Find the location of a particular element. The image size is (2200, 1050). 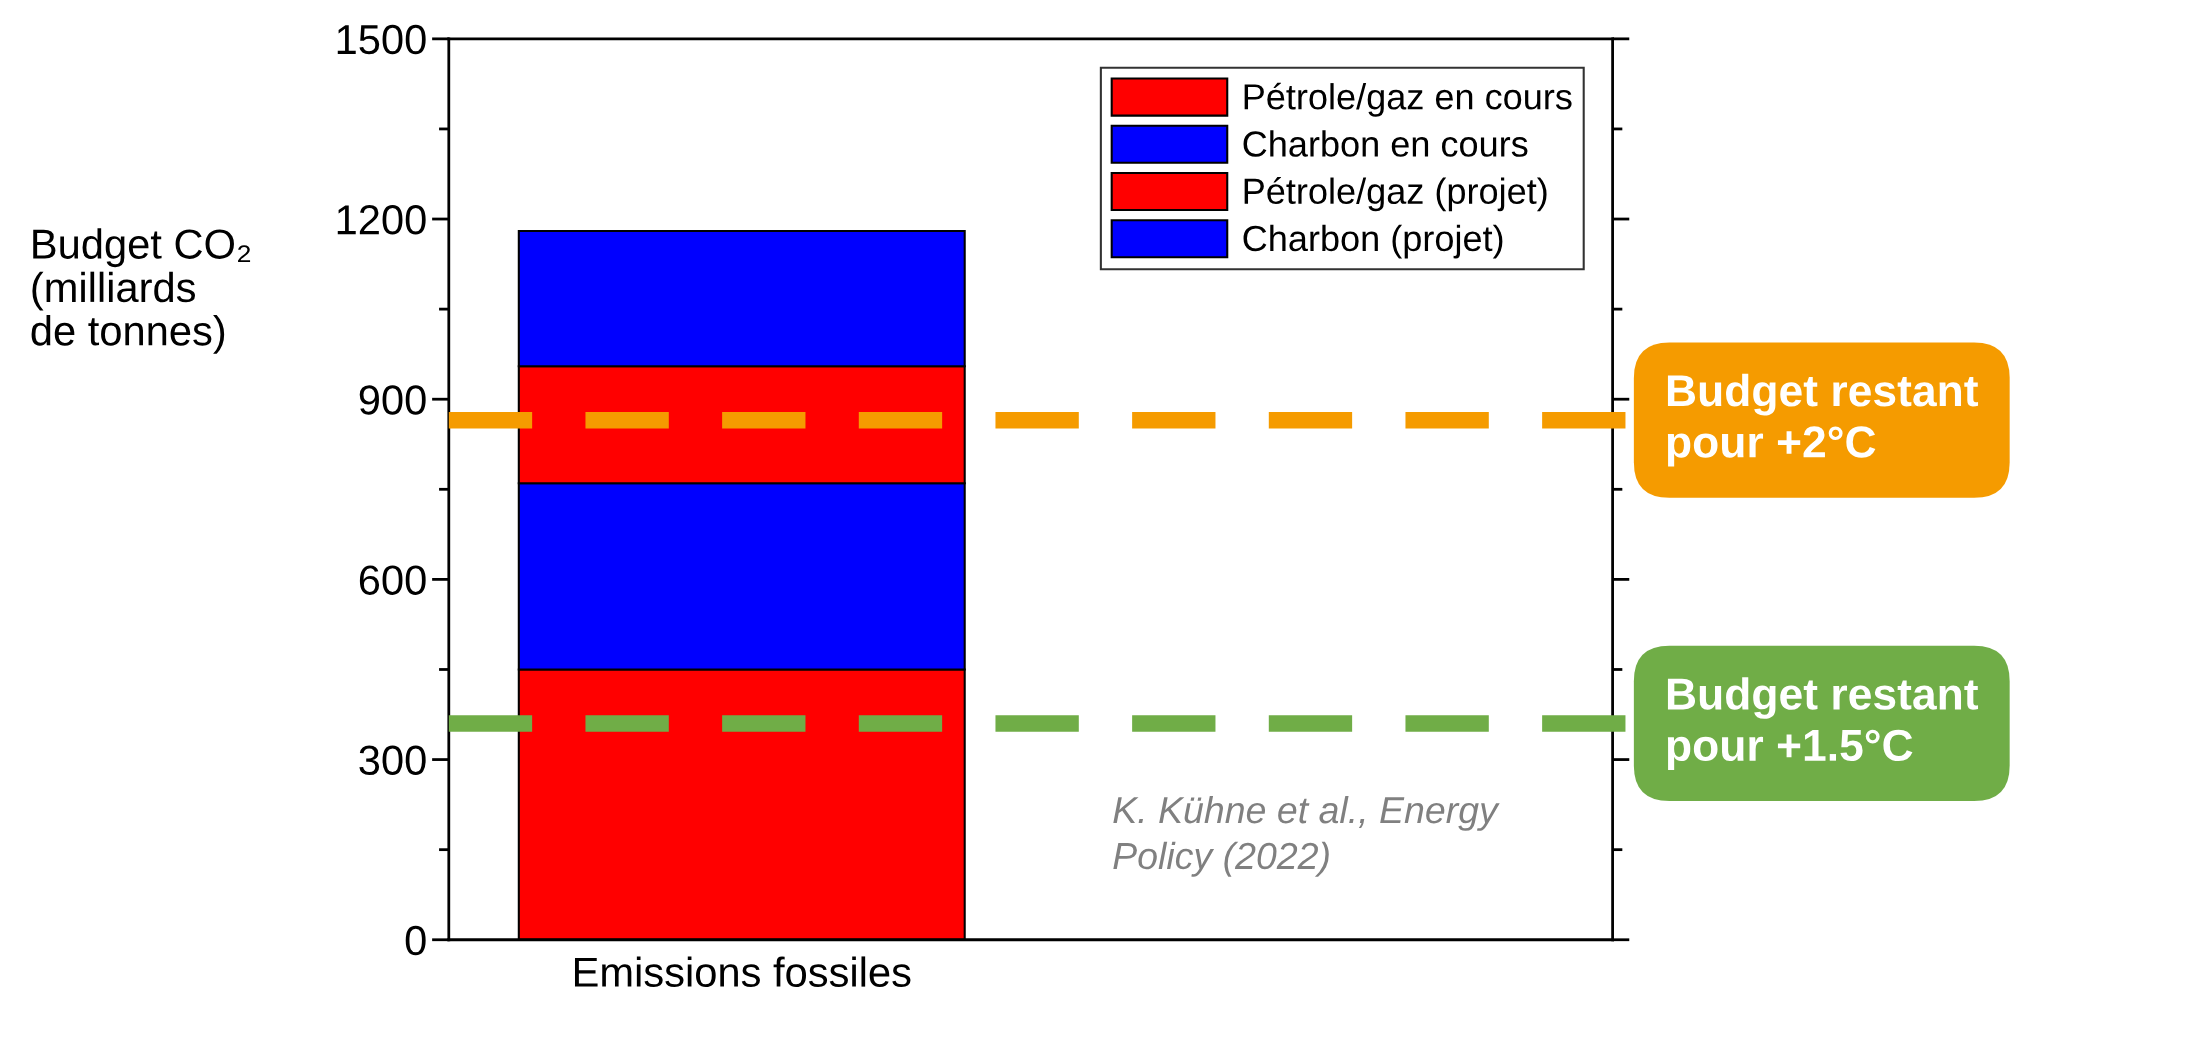

y-tick-label: 1200 is located at coordinates (381, 220).